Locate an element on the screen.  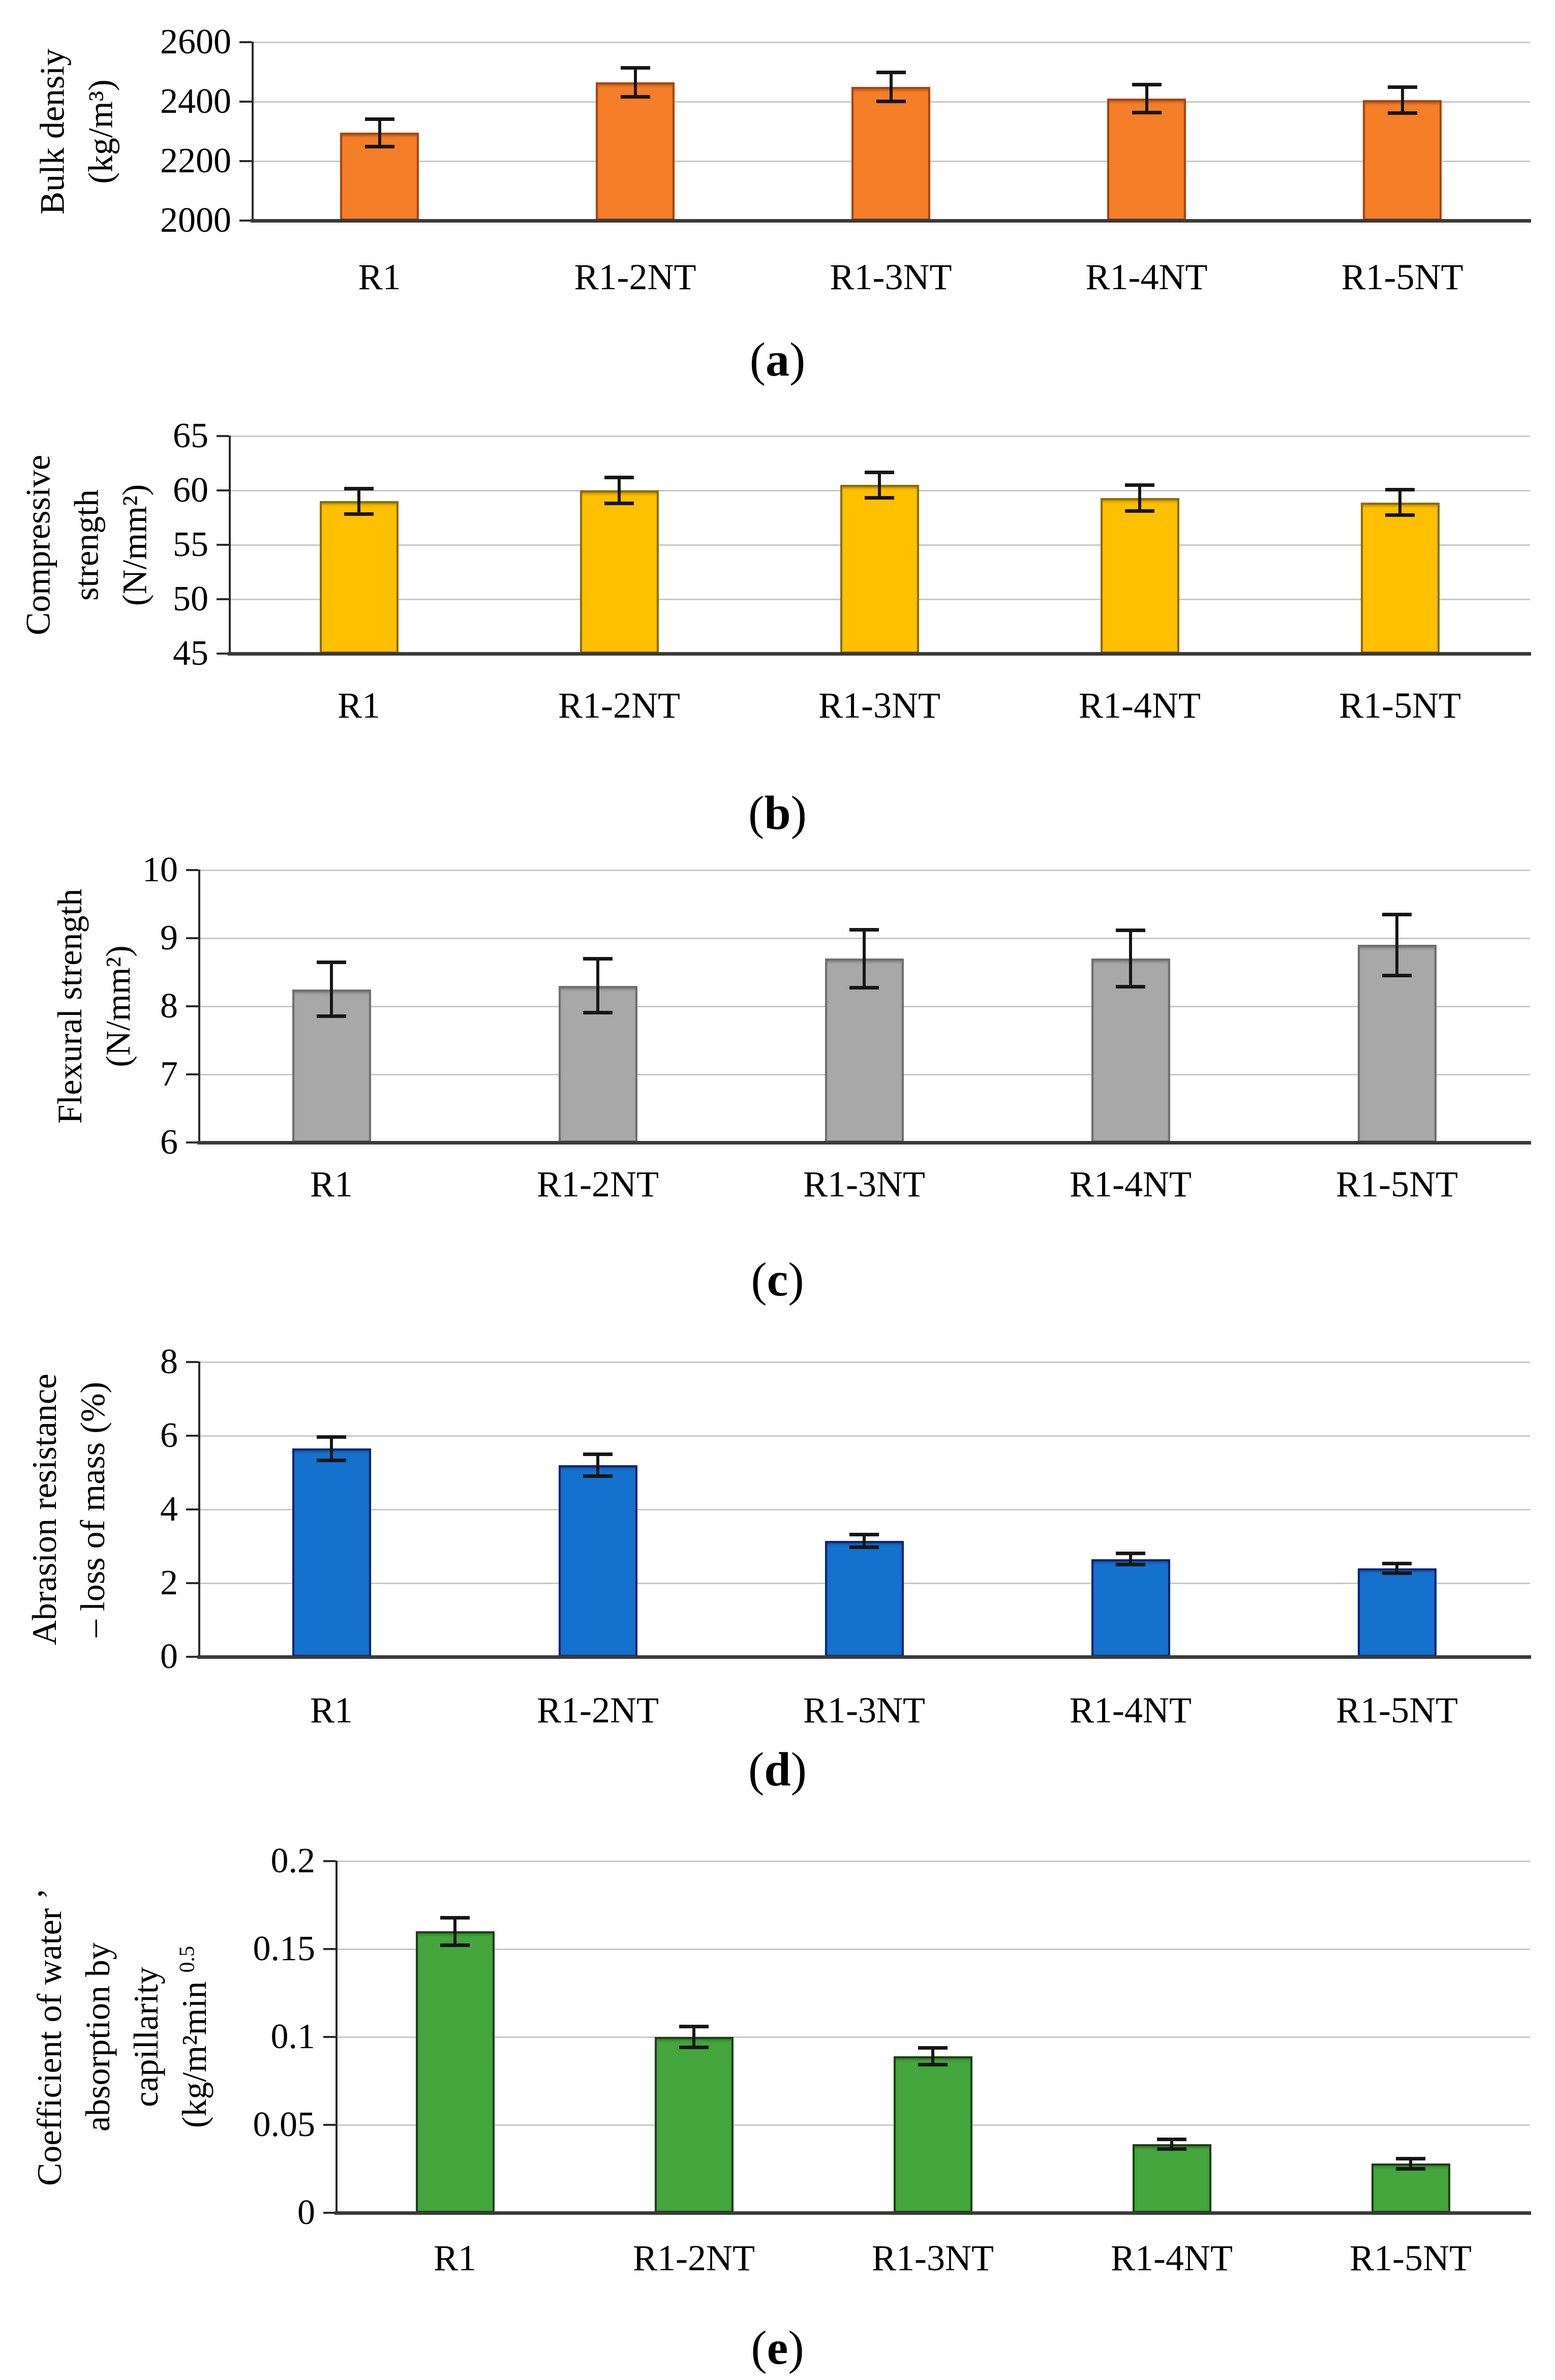
error-bar-cap-top-R1-3NT is located at coordinates (933, 2048).